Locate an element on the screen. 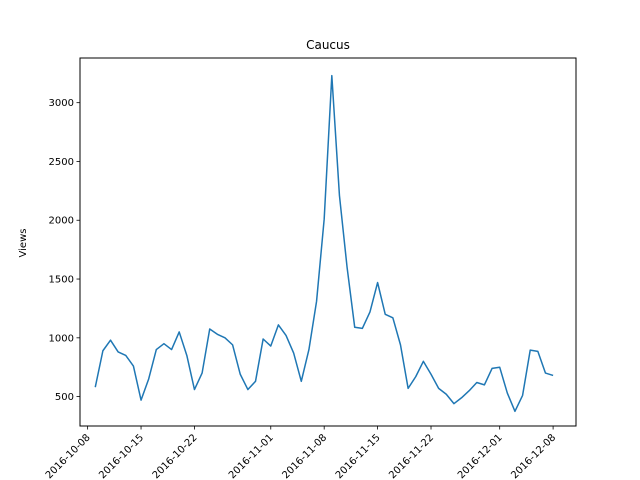 The width and height of the screenshot is (640, 480). y-tick-label: 3000 is located at coordinates (61, 103).